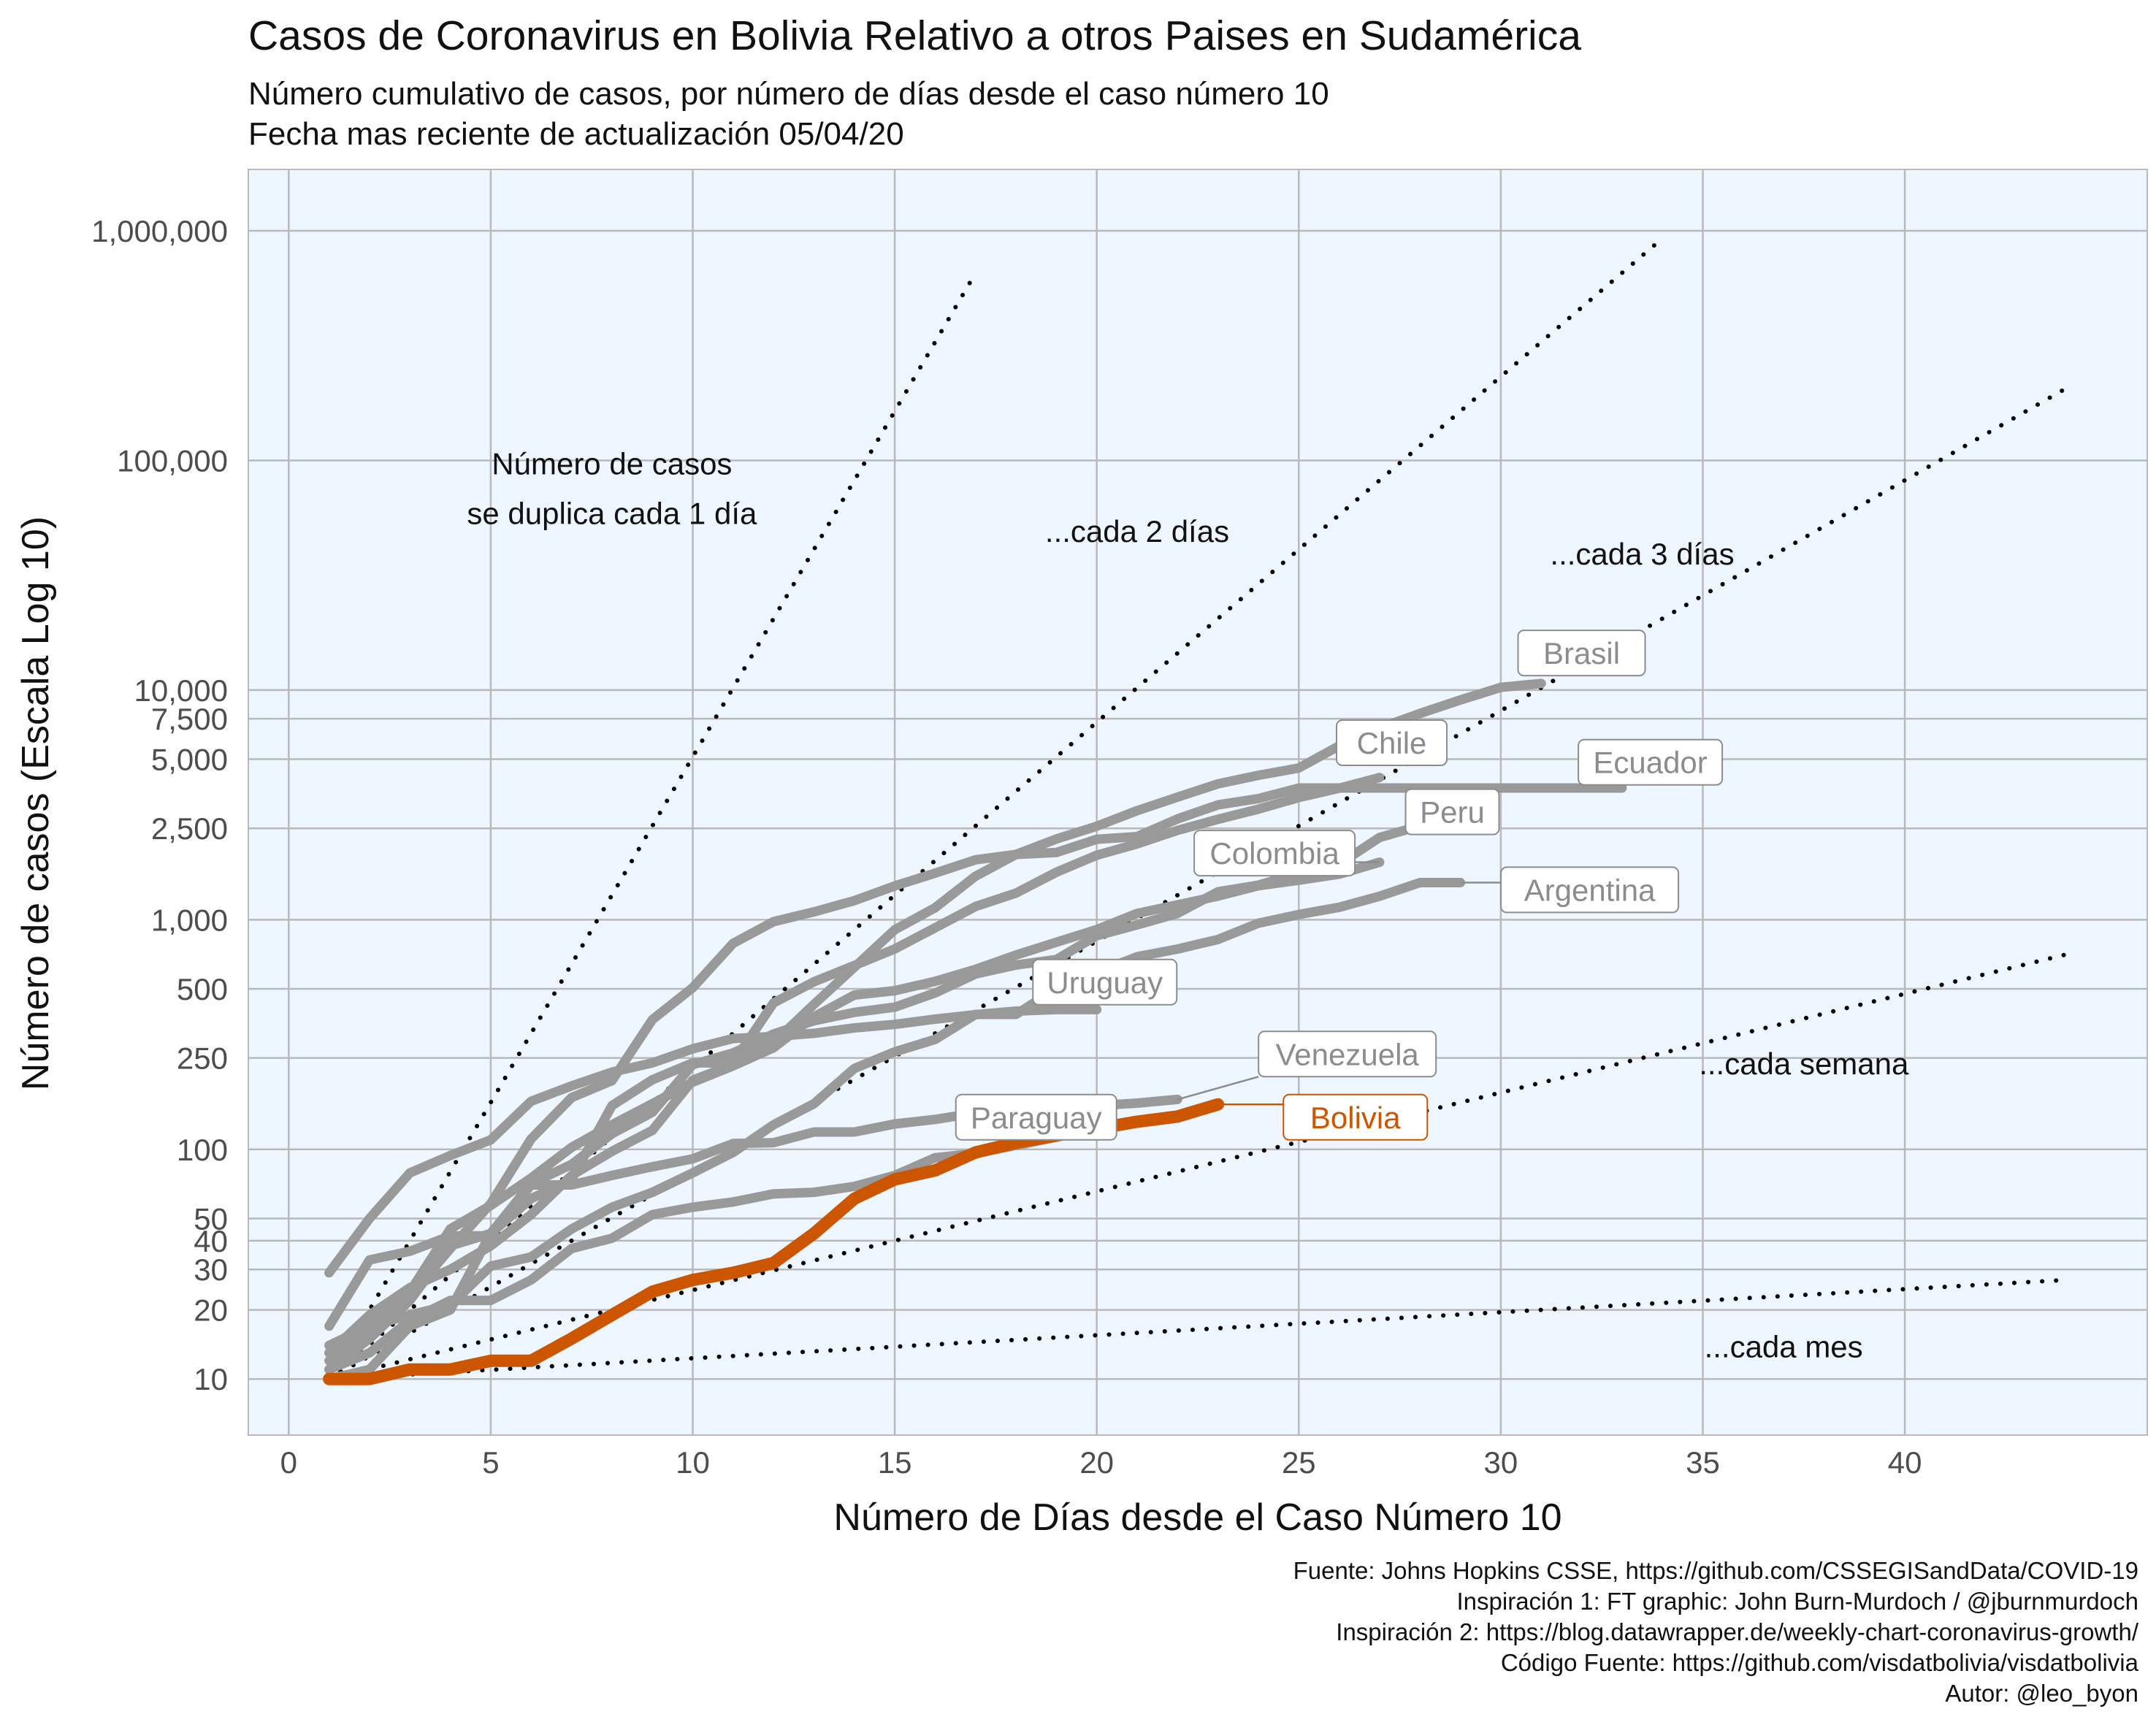 Image resolution: width=2156 pixels, height=1725 pixels. I want to click on series-label-uruguay: Uruguay, so click(1105, 982).